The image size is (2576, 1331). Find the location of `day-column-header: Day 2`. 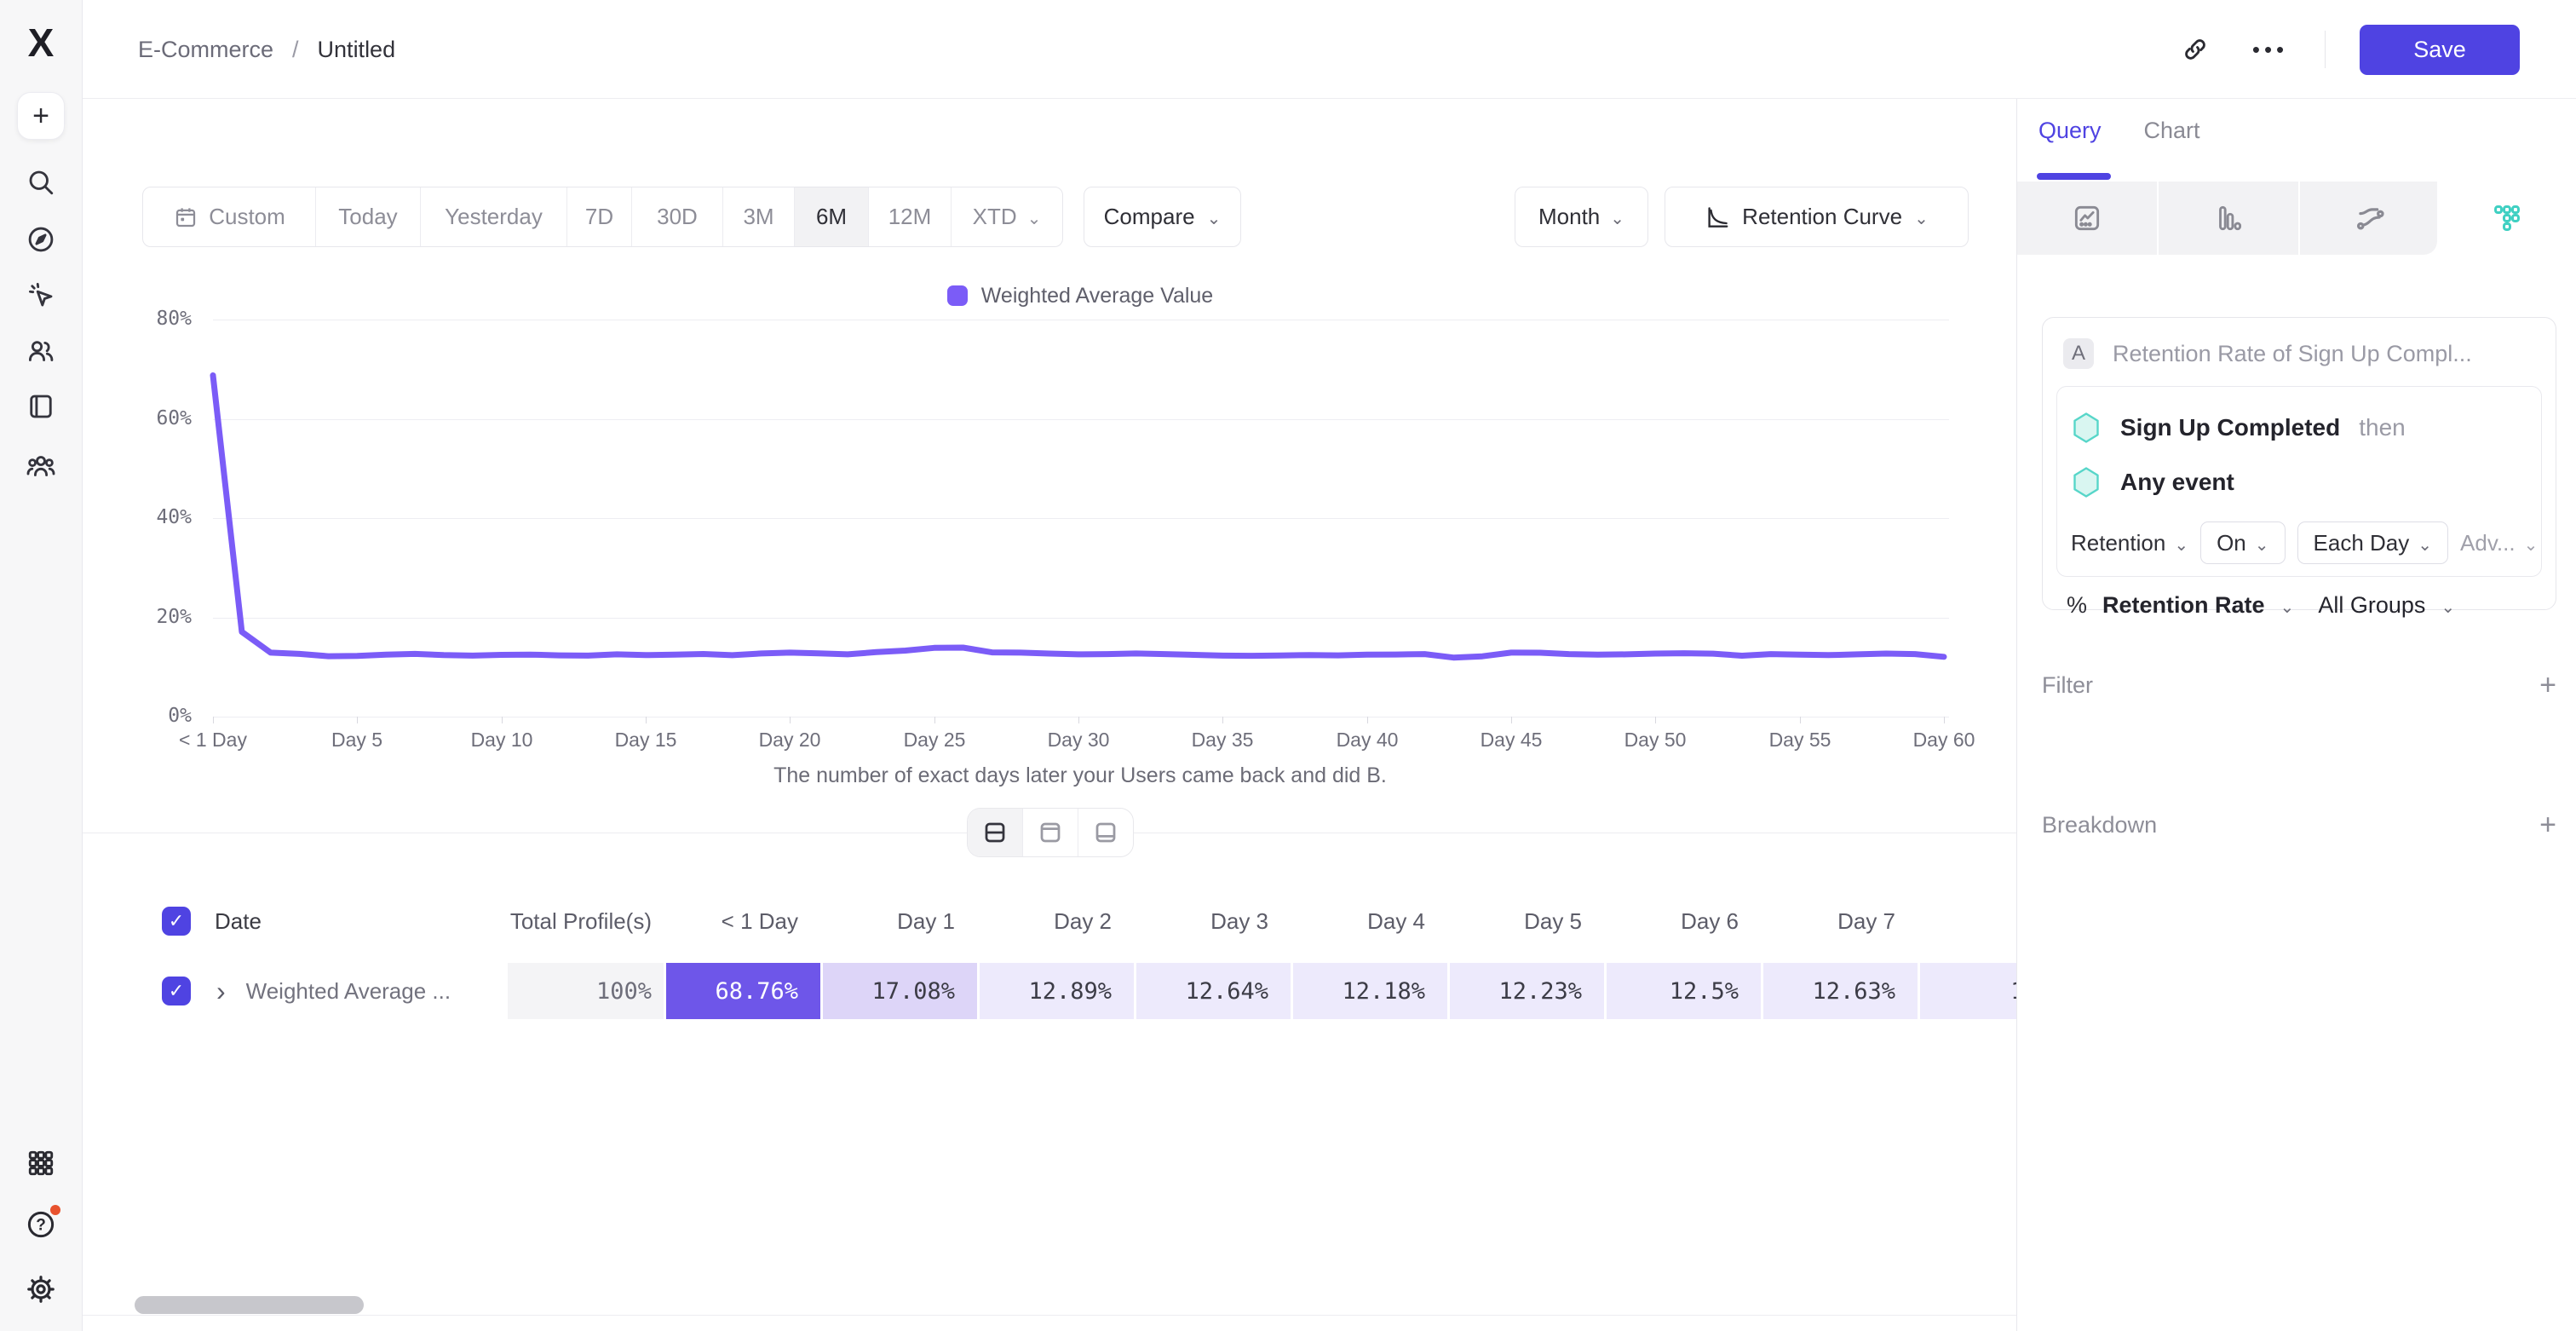

day-column-header: Day 2 is located at coordinates (1057, 921).